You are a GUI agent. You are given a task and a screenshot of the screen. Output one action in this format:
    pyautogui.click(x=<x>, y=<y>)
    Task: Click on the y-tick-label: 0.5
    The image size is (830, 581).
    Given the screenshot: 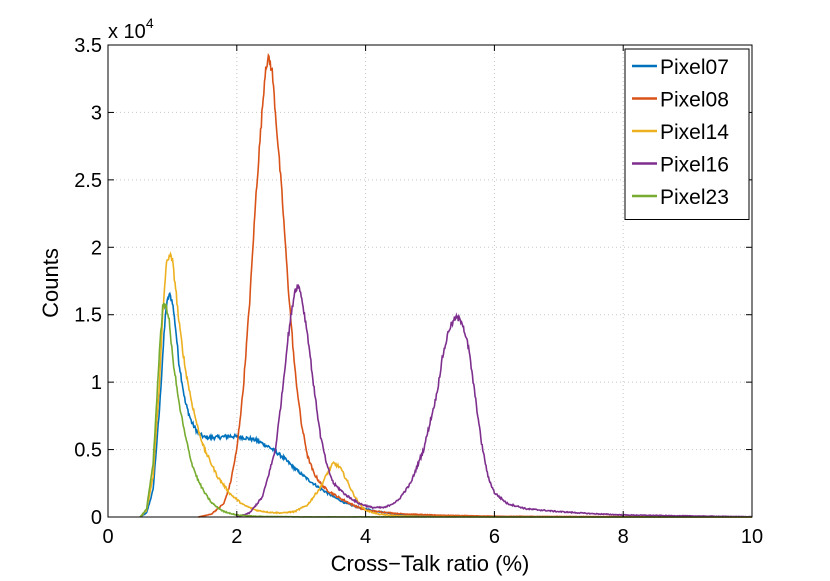 What is the action you would take?
    pyautogui.click(x=88, y=451)
    